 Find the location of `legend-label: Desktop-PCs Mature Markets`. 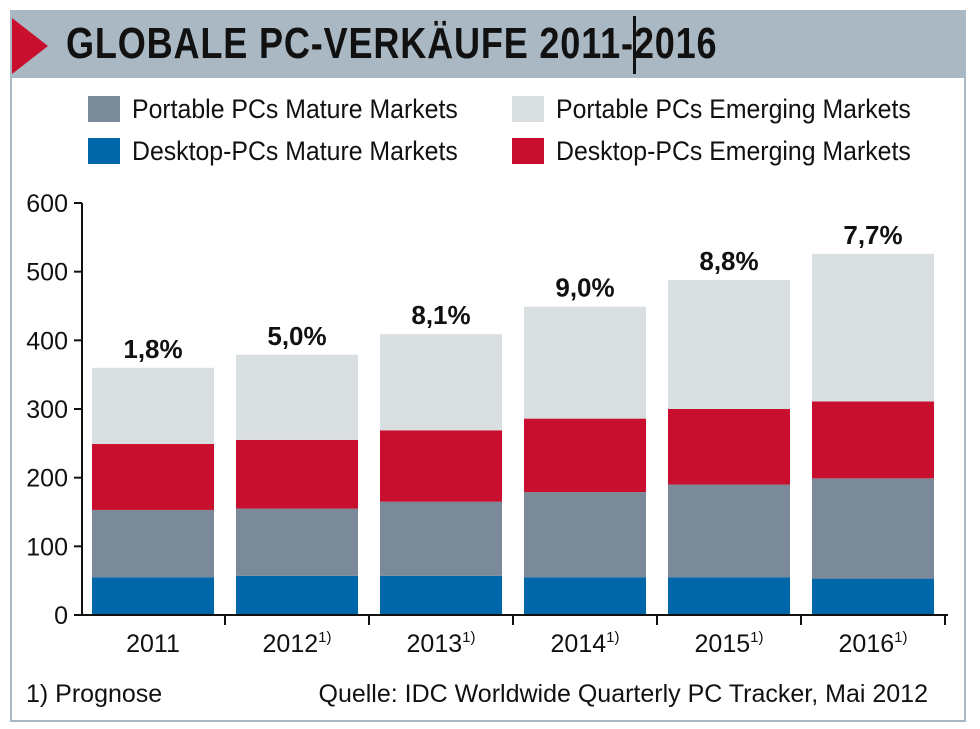

legend-label: Desktop-PCs Mature Markets is located at coordinates (295, 150).